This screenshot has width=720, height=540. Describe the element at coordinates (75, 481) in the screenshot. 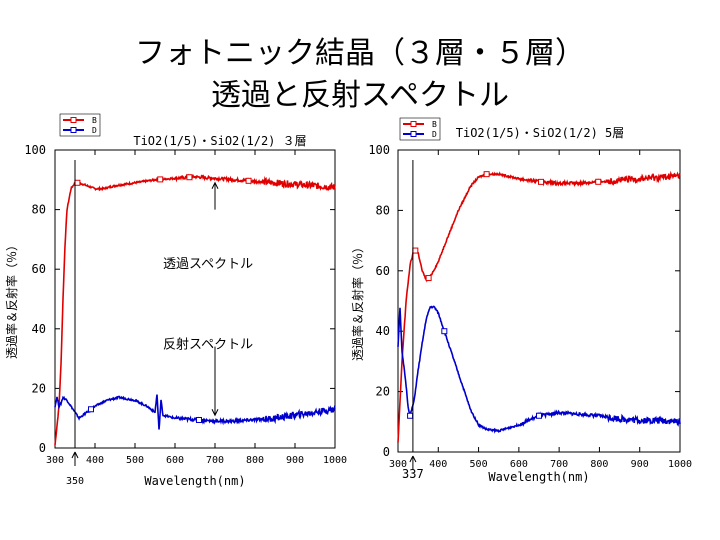

I see `chart1-marker-label: 350` at that location.